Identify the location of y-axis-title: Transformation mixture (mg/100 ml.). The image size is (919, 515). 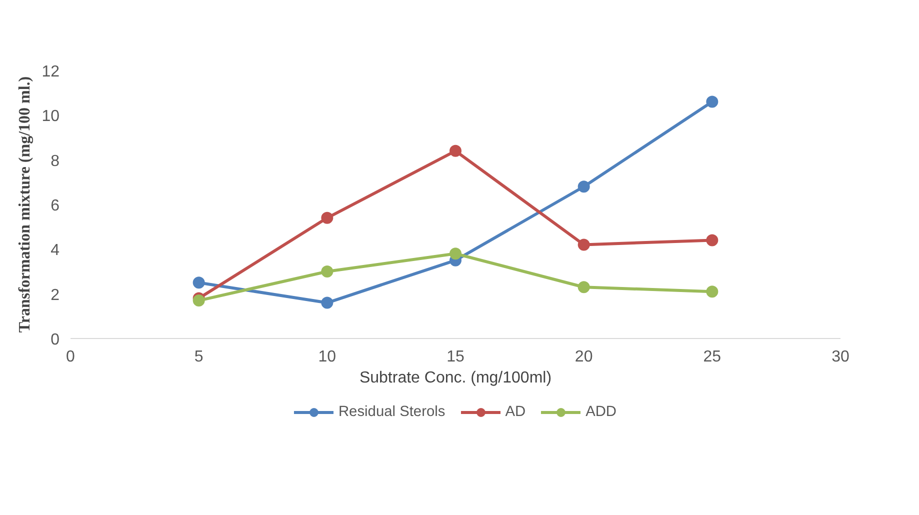
(25, 204).